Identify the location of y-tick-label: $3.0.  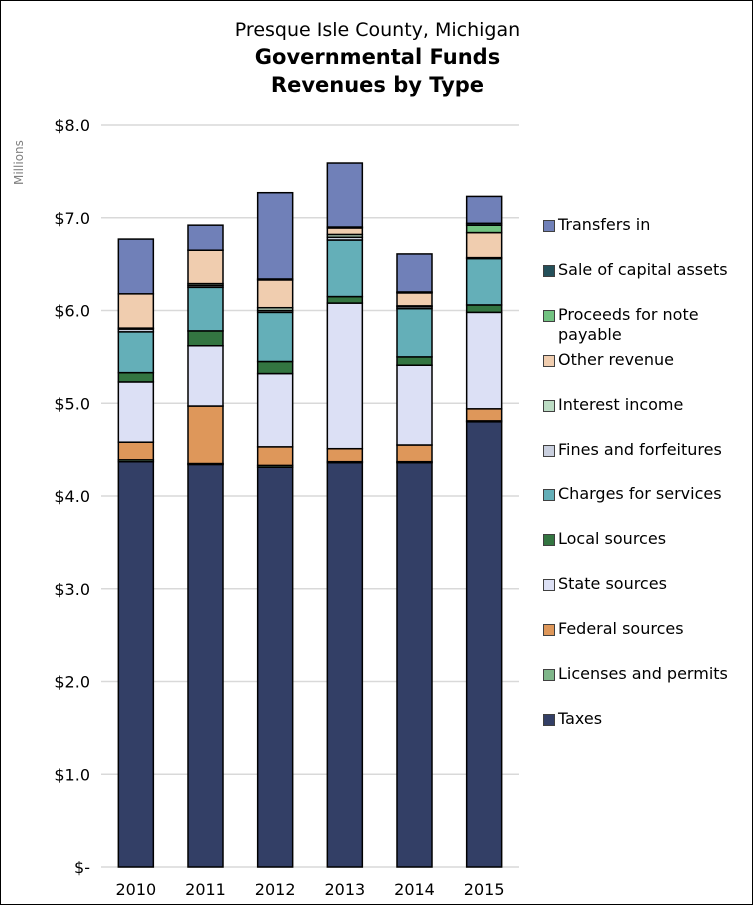
(72, 589).